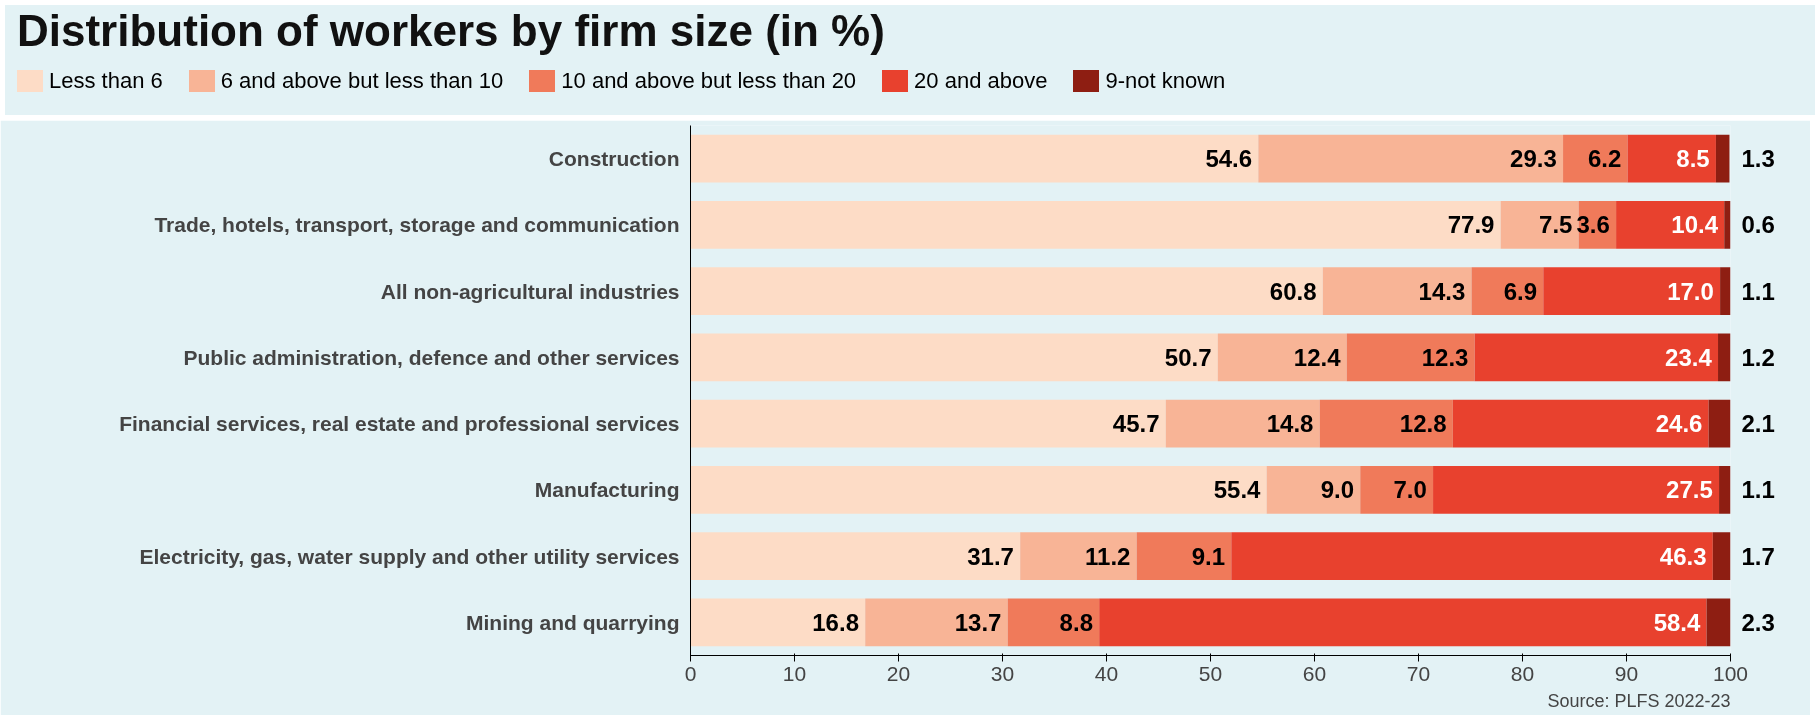 The height and width of the screenshot is (715, 1820). I want to click on data-label: 23.4, so click(1689, 357).